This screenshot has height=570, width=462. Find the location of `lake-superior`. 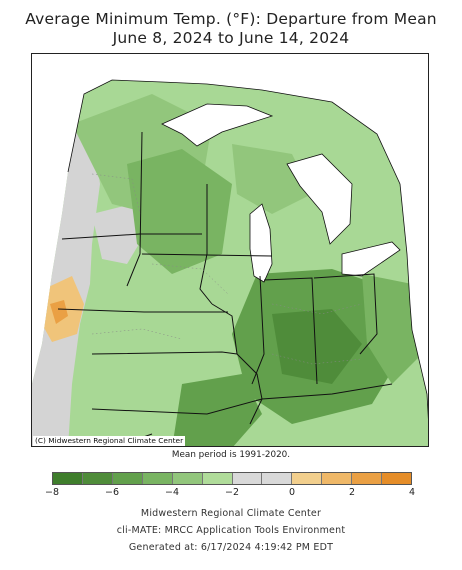

lake-superior is located at coordinates (217, 125).